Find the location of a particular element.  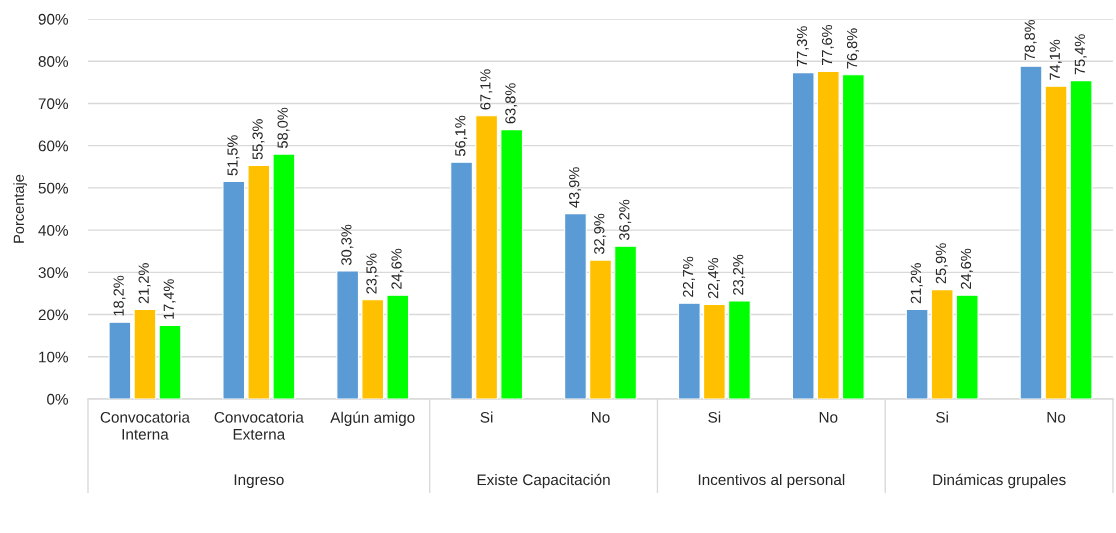

data-label: 74,1% is located at coordinates (1055, 59).